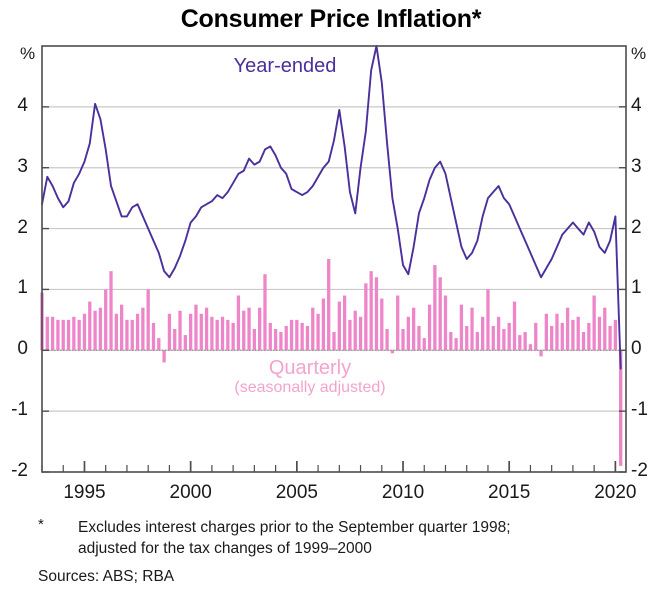 The width and height of the screenshot is (662, 600). Describe the element at coordinates (310, 368) in the screenshot. I see `legend-quarterly-main: Quarterly` at that location.